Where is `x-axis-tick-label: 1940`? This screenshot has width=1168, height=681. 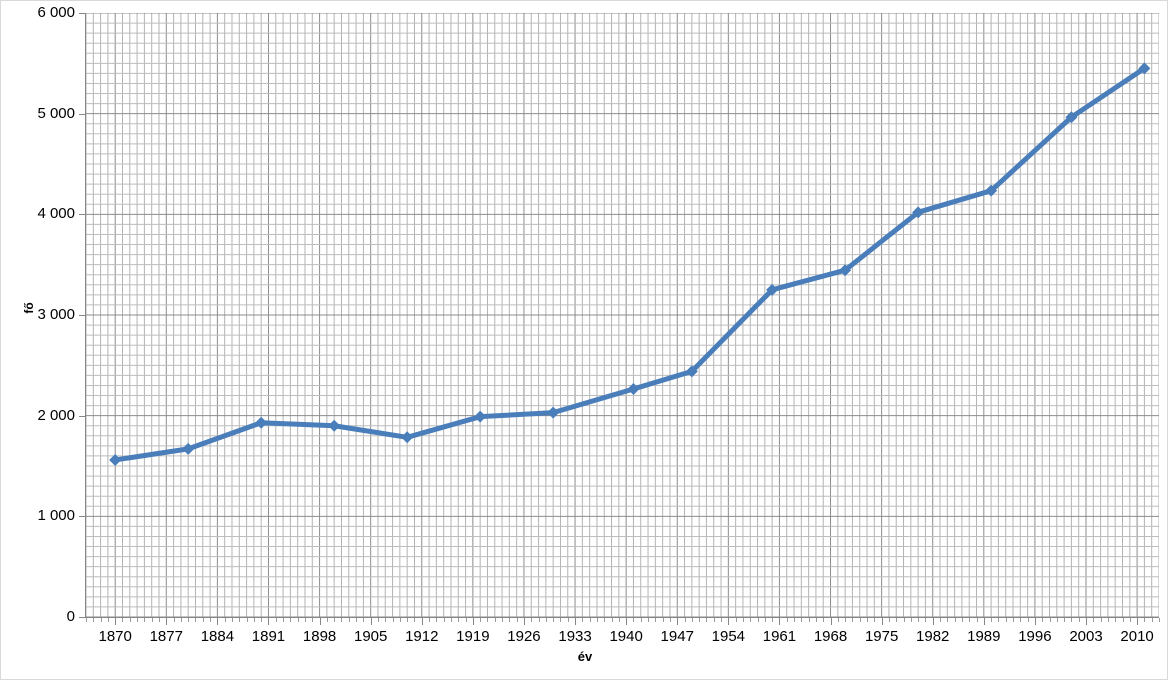 x-axis-tick-label: 1940 is located at coordinates (626, 636).